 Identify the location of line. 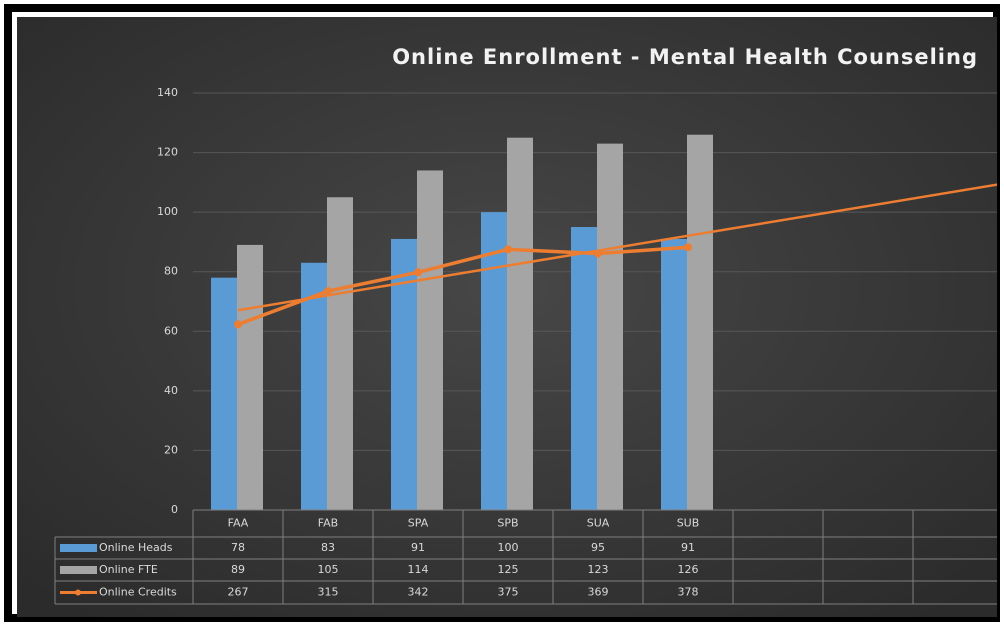
(463, 286).